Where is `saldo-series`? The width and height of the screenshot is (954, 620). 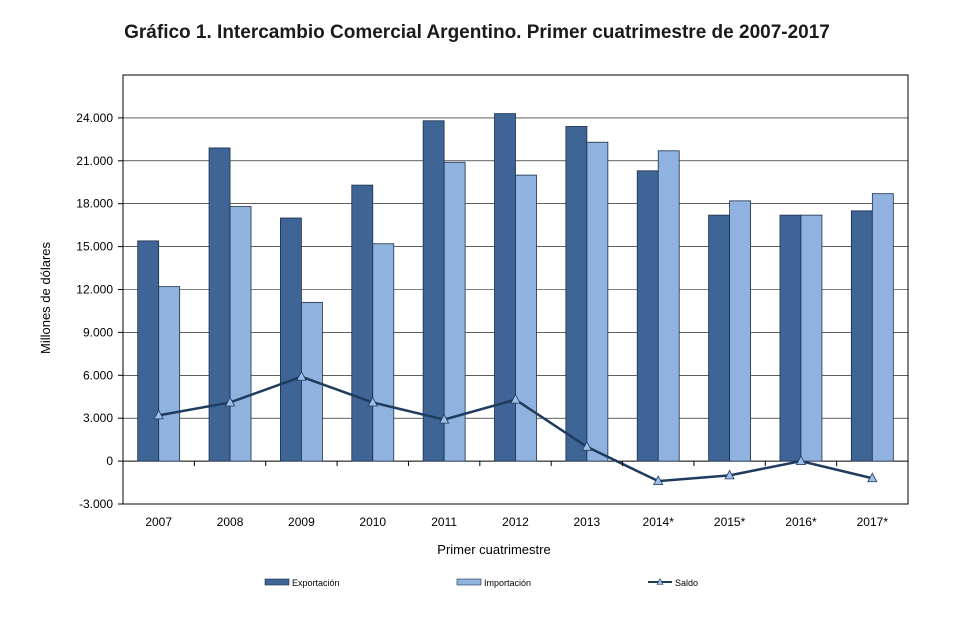 saldo-series is located at coordinates (515, 428).